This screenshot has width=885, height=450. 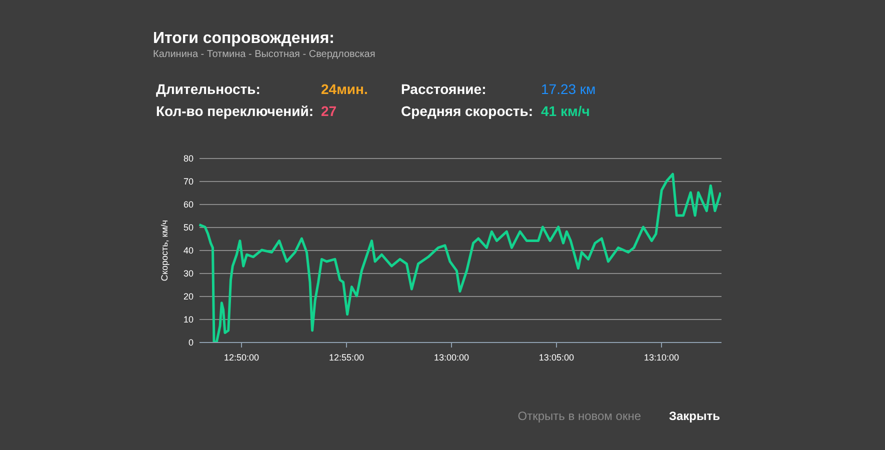 I want to click on text: Кол-во переключений:, so click(x=235, y=111).